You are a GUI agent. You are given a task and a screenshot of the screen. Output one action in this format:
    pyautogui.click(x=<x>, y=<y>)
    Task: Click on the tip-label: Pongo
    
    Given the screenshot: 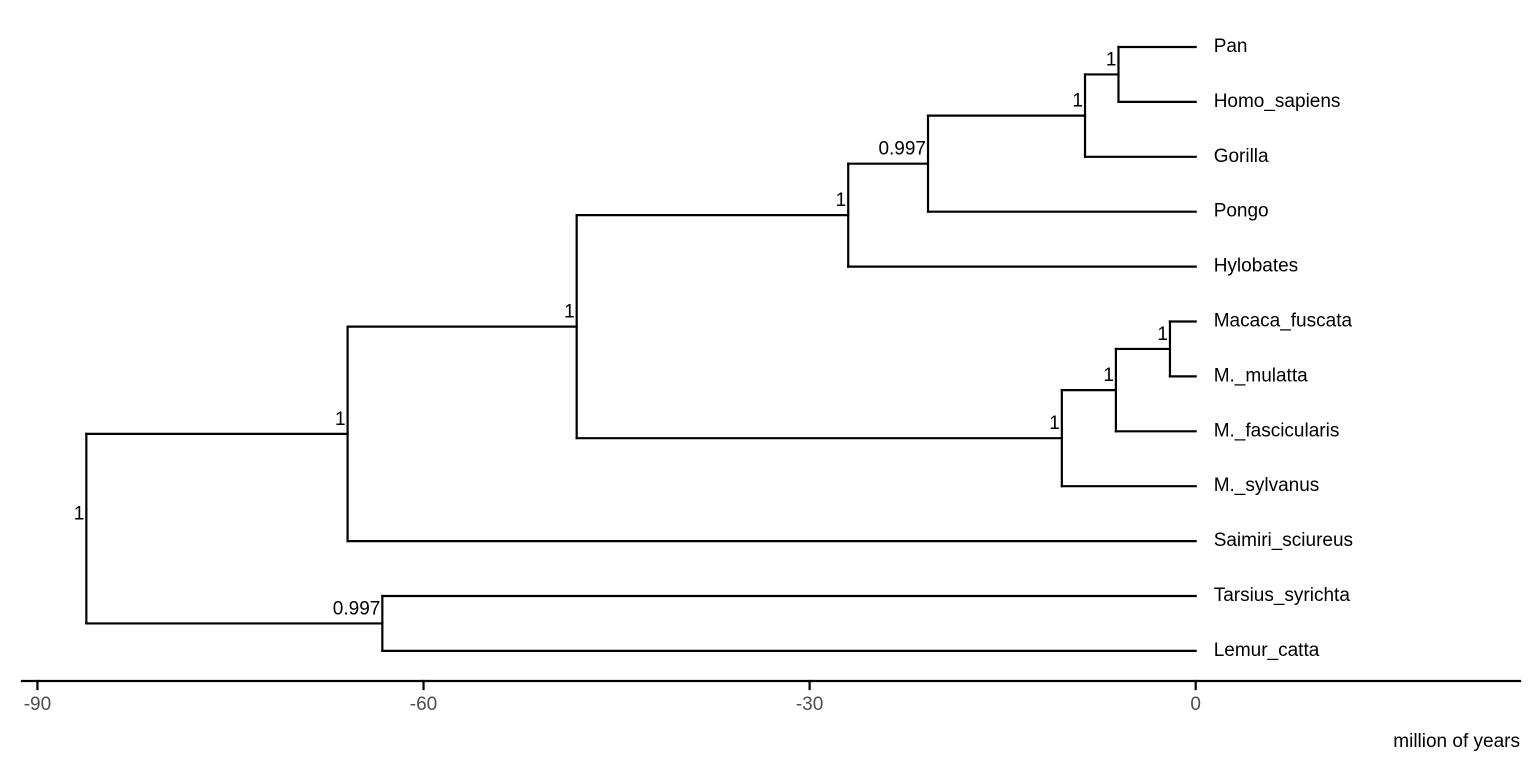 What is the action you would take?
    pyautogui.click(x=1241, y=211)
    